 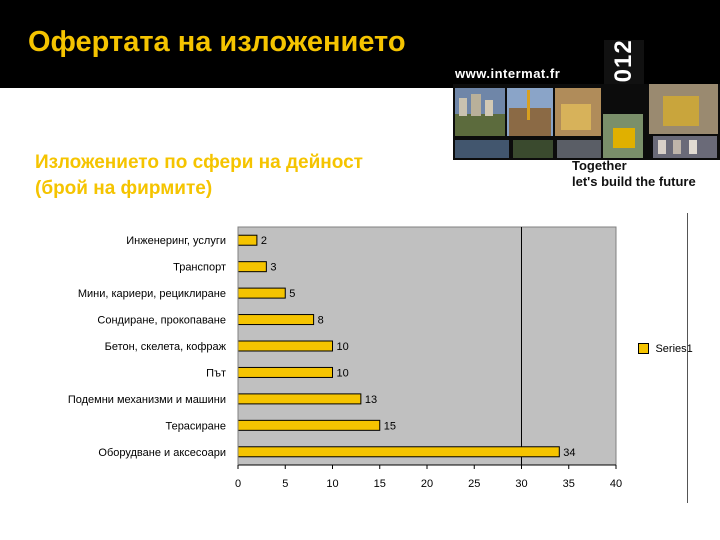 I want to click on photo-collage, so click(x=586, y=122).